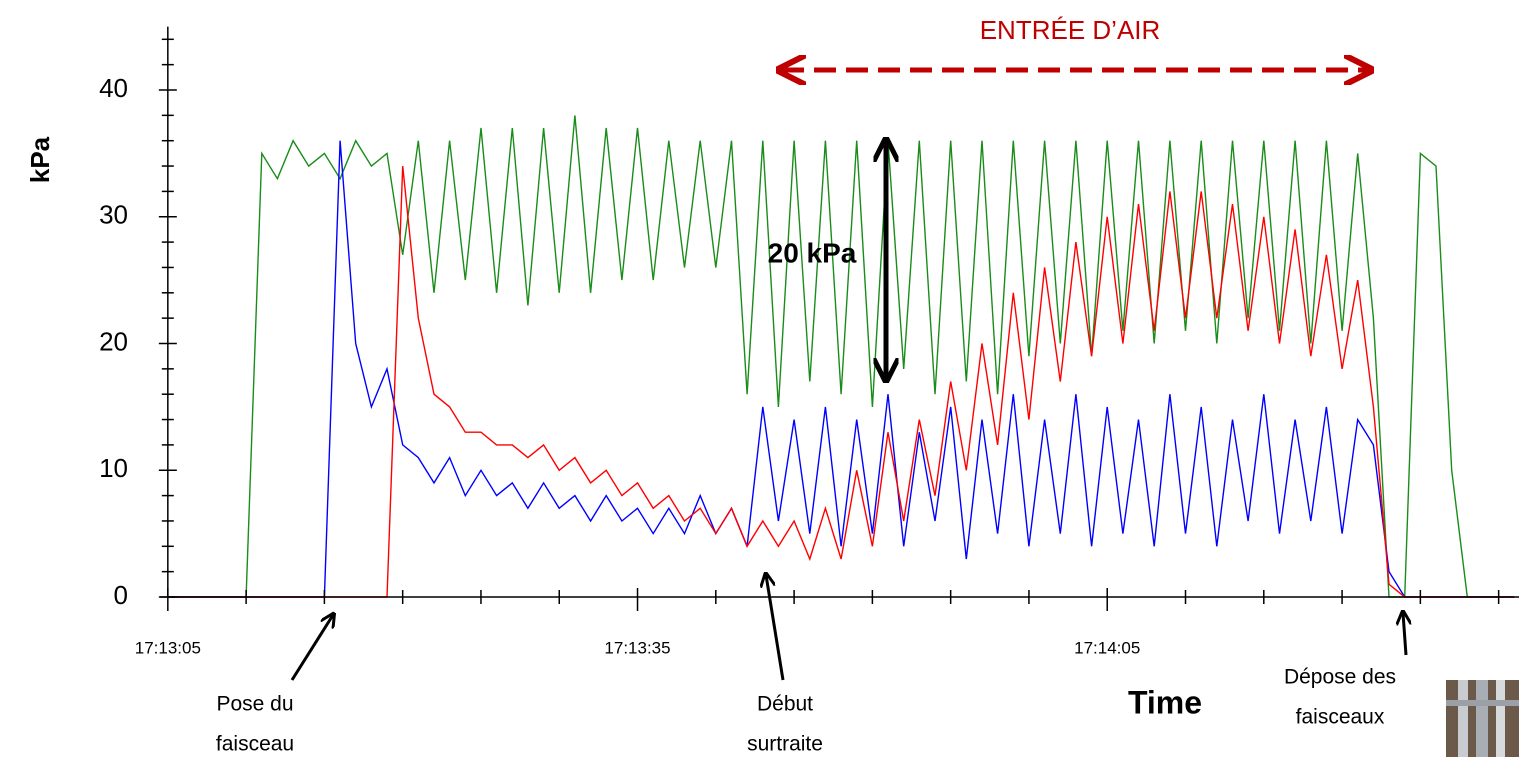  What do you see at coordinates (637, 647) in the screenshot?
I see `x-tick-label: 17:13:35` at bounding box center [637, 647].